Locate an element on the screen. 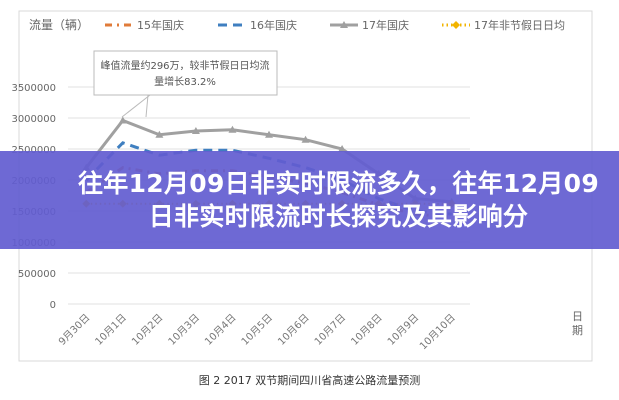 This screenshot has width=619, height=400. y-tick-label: 2500000 is located at coordinates (33, 150).